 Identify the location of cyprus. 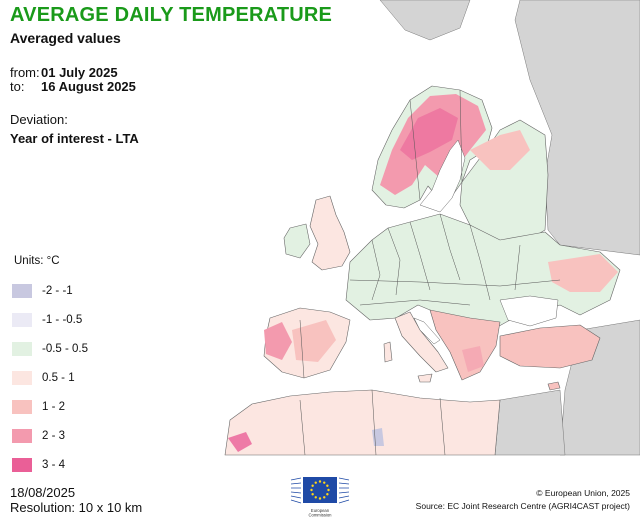
(554, 386).